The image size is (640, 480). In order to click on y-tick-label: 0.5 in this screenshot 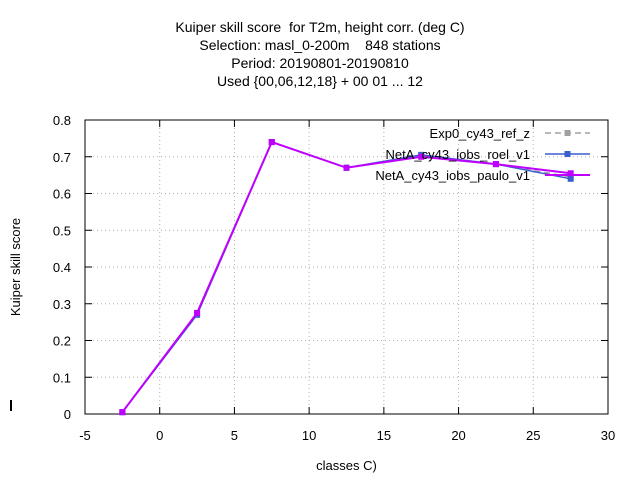, I will do `click(62, 230)`.